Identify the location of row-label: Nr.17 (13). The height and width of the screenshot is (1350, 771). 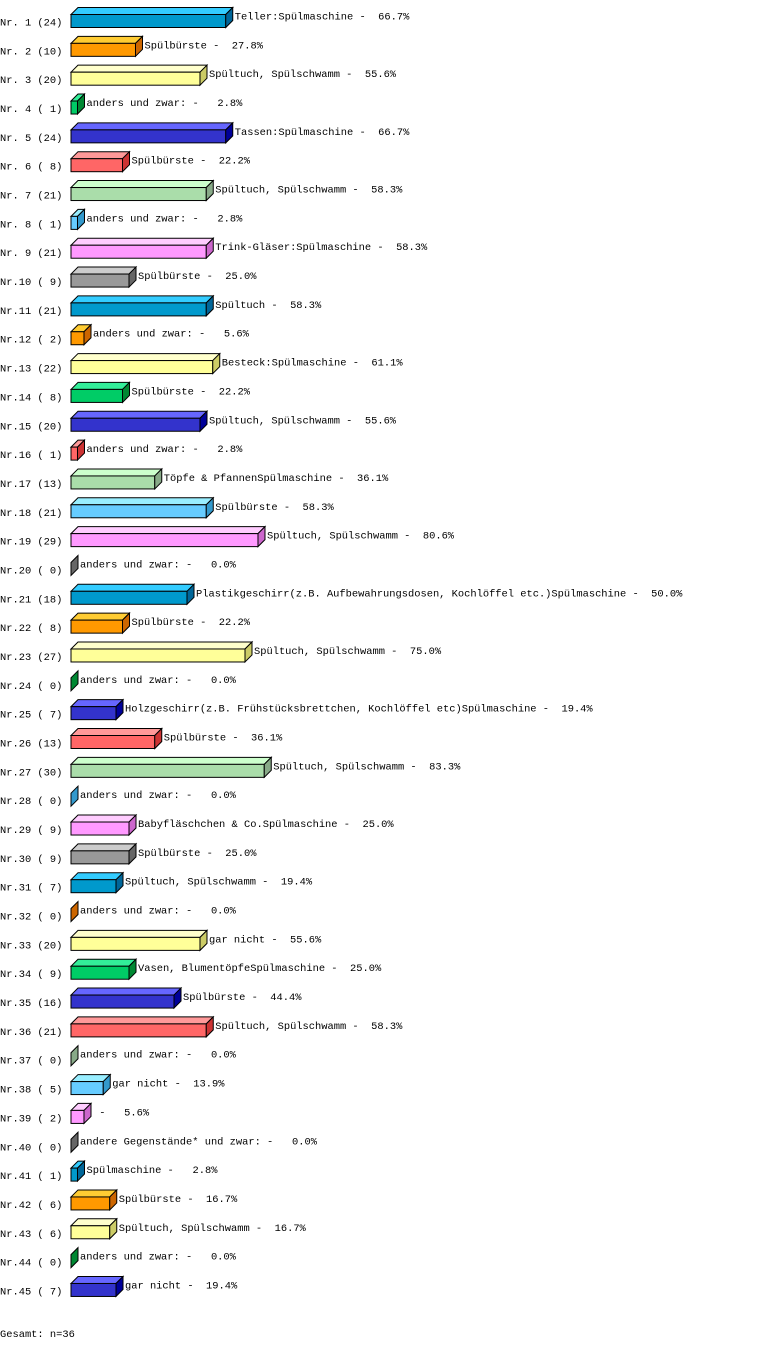
(31, 485).